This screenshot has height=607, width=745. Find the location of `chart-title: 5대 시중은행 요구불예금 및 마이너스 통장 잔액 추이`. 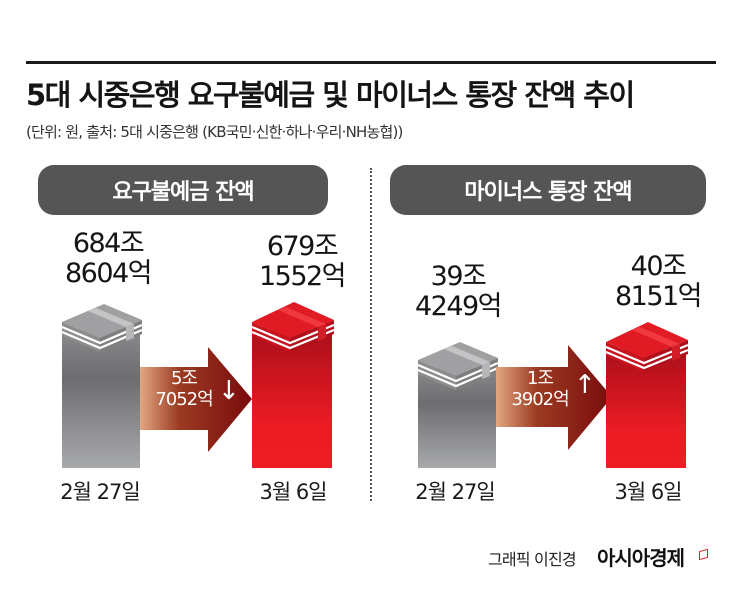

chart-title: 5대 시중은행 요구불예금 및 마이너스 통장 잔액 추이 is located at coordinates (330, 95).